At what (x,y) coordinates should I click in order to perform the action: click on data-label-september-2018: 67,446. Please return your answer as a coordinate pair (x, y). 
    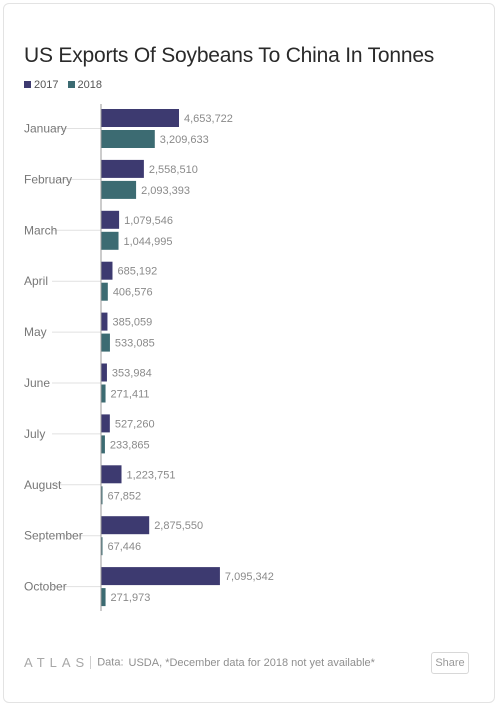
    Looking at the image, I should click on (125, 547).